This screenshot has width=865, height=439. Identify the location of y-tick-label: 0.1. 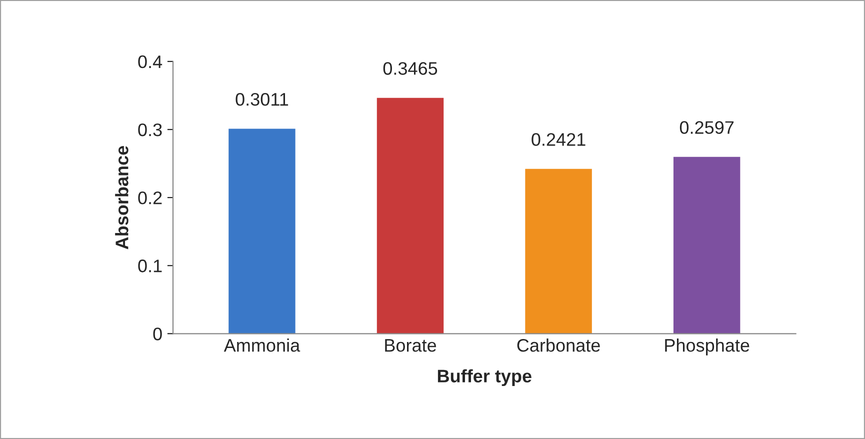
(150, 266).